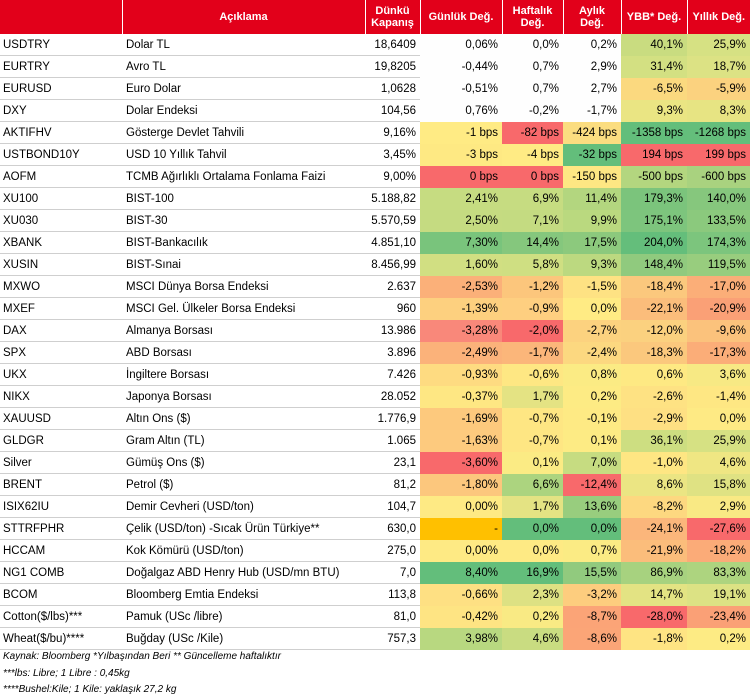 This screenshot has height=699, width=751. I want to click on instrument-code-cell: EURTRY, so click(61, 66).